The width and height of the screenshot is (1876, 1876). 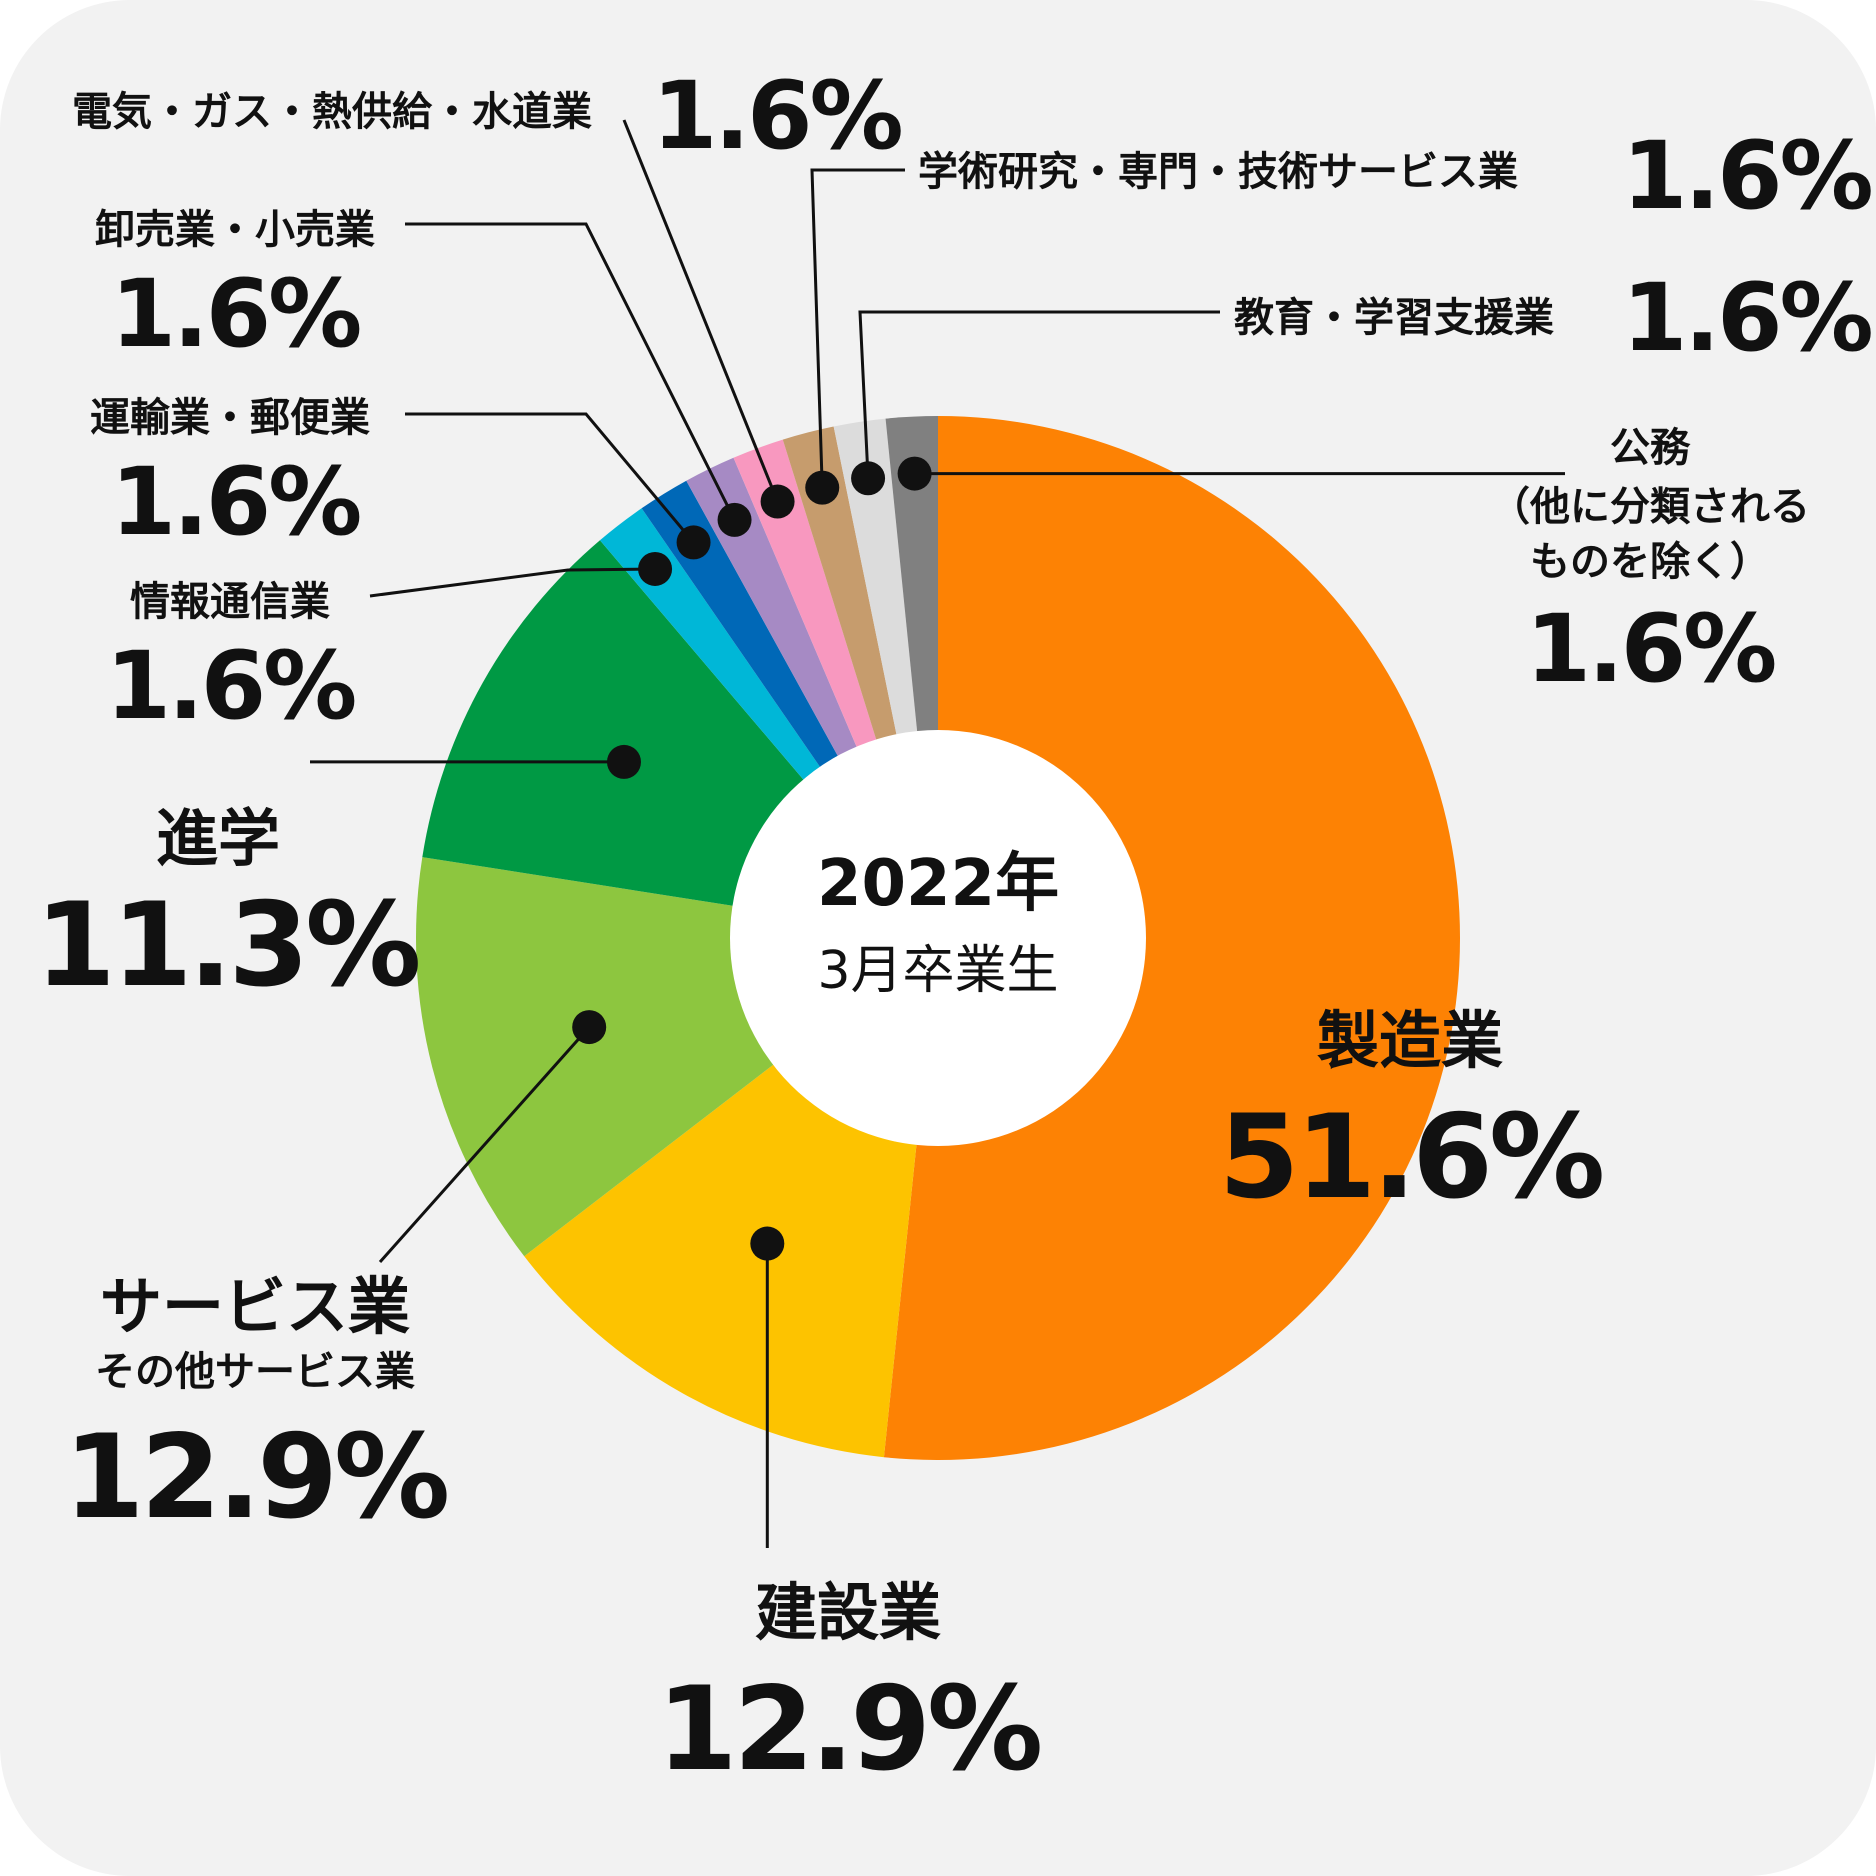 What do you see at coordinates (1650, 562) in the screenshot?
I see `label-public-service-3: ものを除く）` at bounding box center [1650, 562].